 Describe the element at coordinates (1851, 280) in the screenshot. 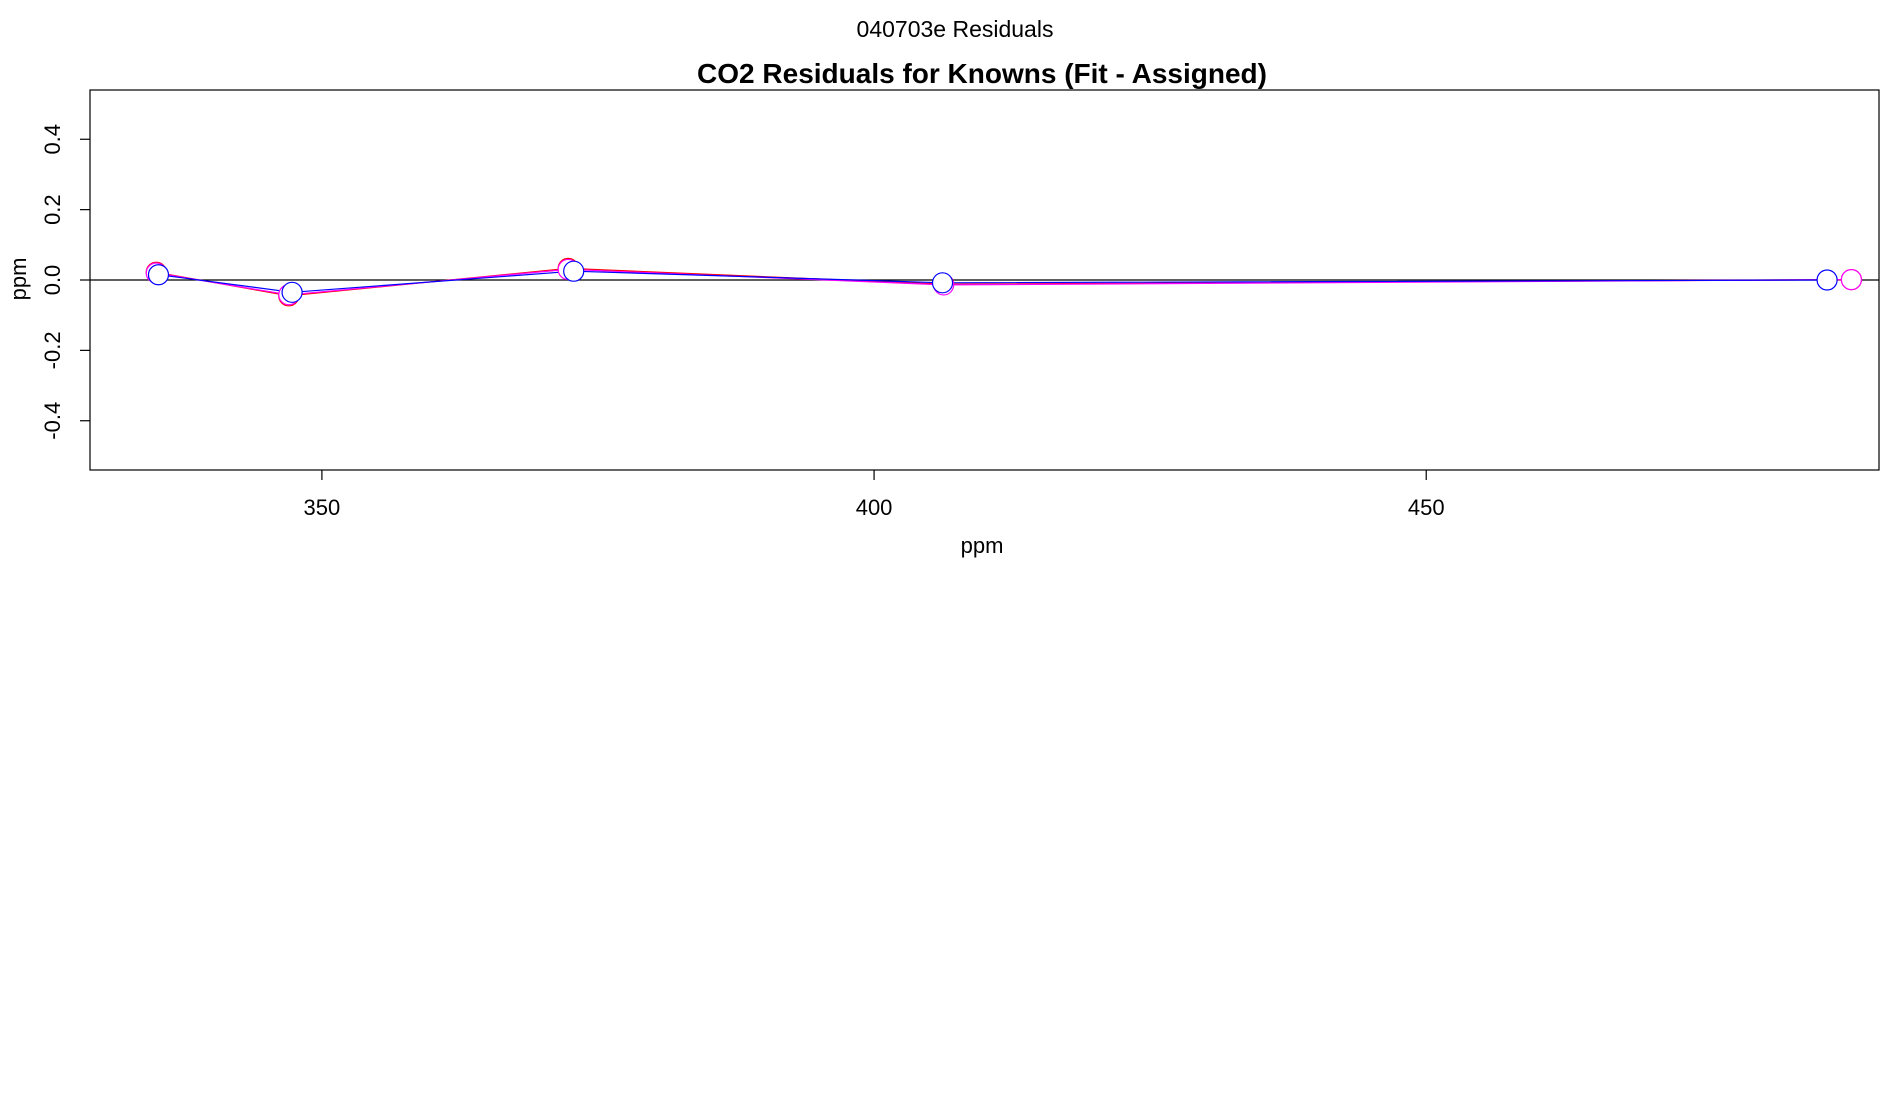

I see `series-1-point` at that location.